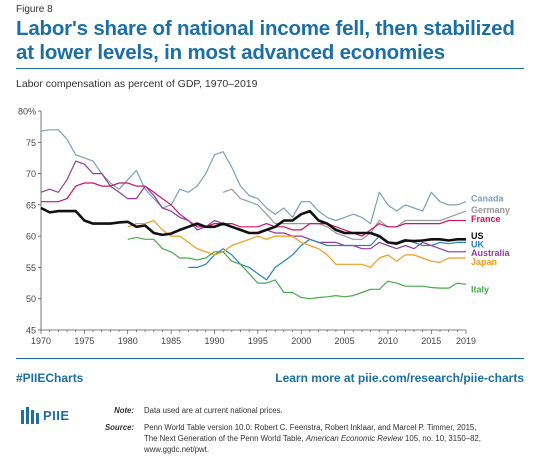  I want to click on x-tick-label: 1980, so click(128, 341).